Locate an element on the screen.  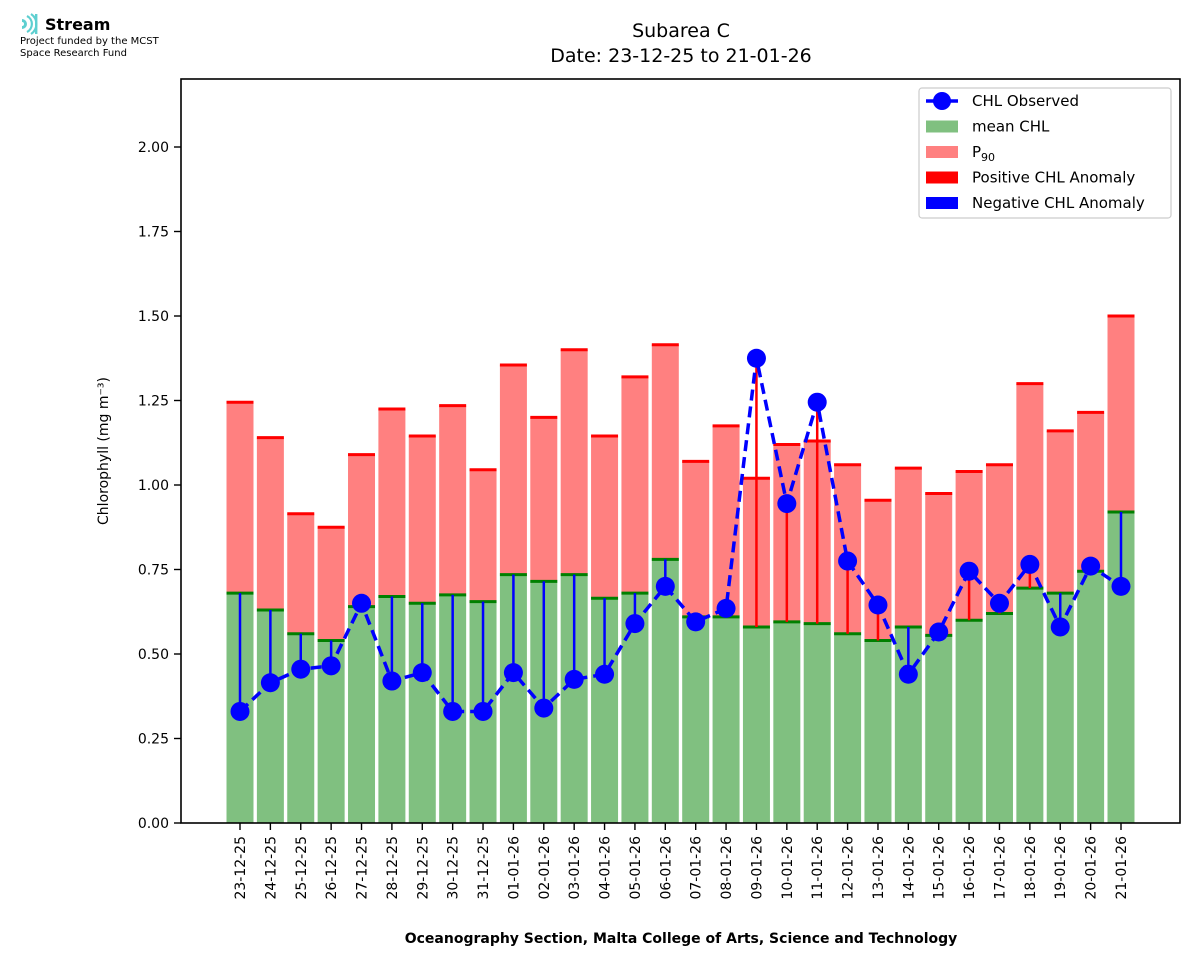
y-tick-label: 1.25 is located at coordinates (153, 402).